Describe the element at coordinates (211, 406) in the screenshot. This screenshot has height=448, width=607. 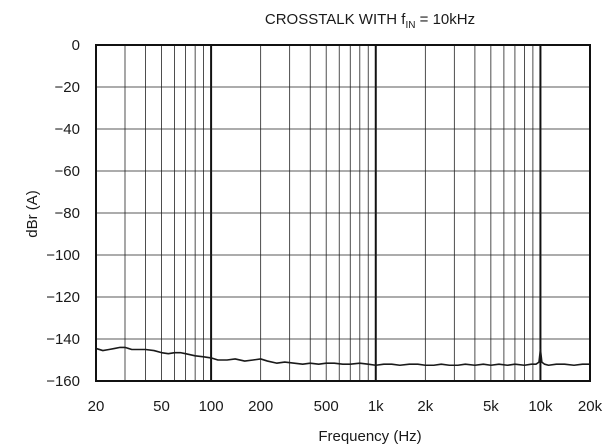
I see `x-tick-label: 100` at that location.